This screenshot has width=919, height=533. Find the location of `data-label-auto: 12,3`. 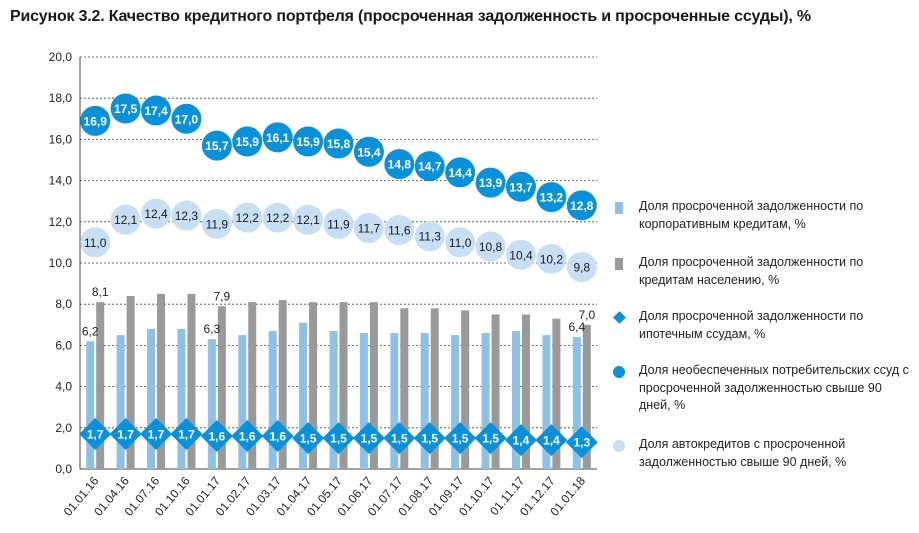

data-label-auto: 12,3 is located at coordinates (187, 216).